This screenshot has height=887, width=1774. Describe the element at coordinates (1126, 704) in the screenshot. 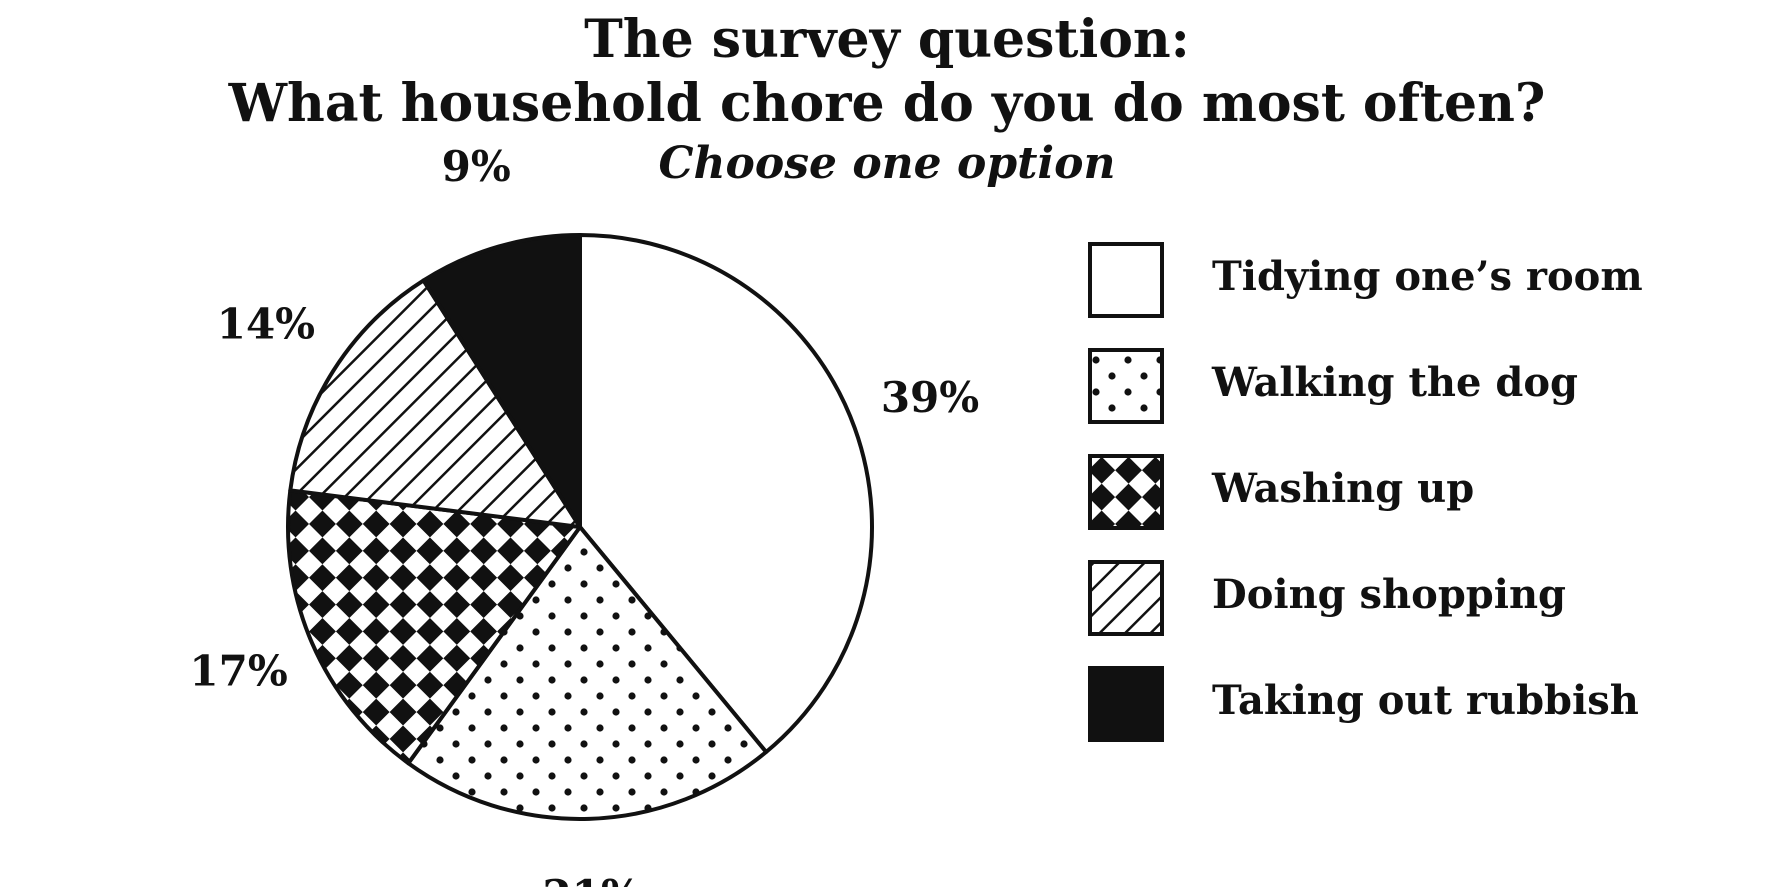

I see `legend-swatch-taking-out-rubbish` at that location.